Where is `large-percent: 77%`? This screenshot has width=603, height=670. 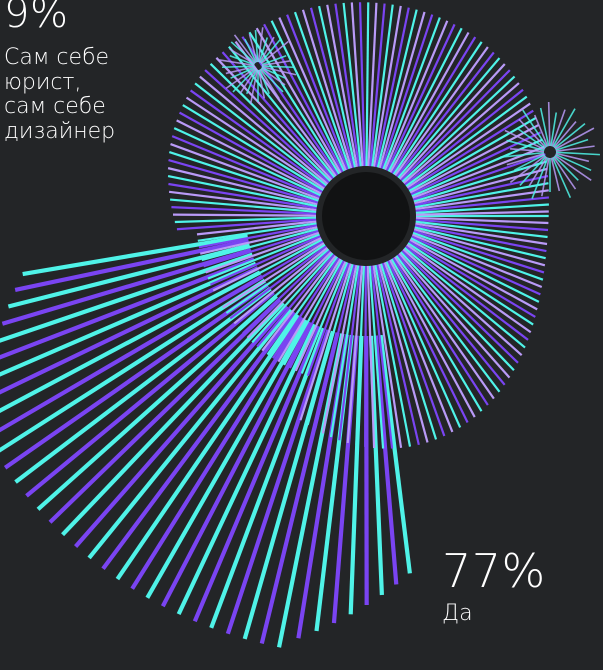
large-percent: 77% is located at coordinates (494, 571).